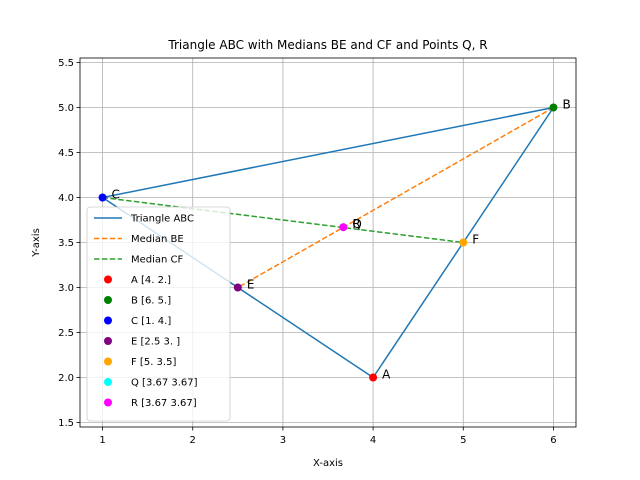  I want to click on legend-entry-label: B [6. 5.], so click(151, 301).